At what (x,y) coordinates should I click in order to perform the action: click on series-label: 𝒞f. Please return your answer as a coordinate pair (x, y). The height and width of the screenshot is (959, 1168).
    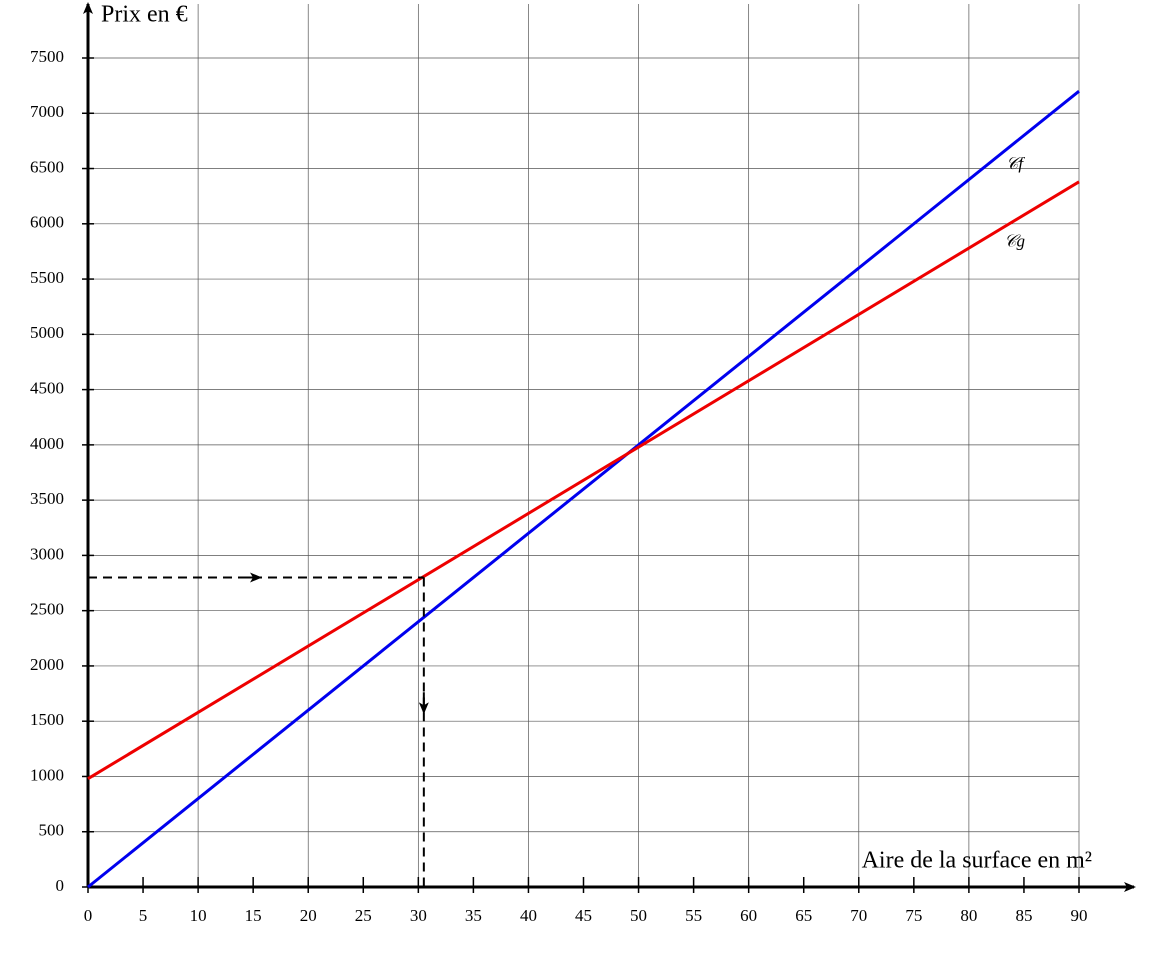
    Looking at the image, I should click on (1015, 163).